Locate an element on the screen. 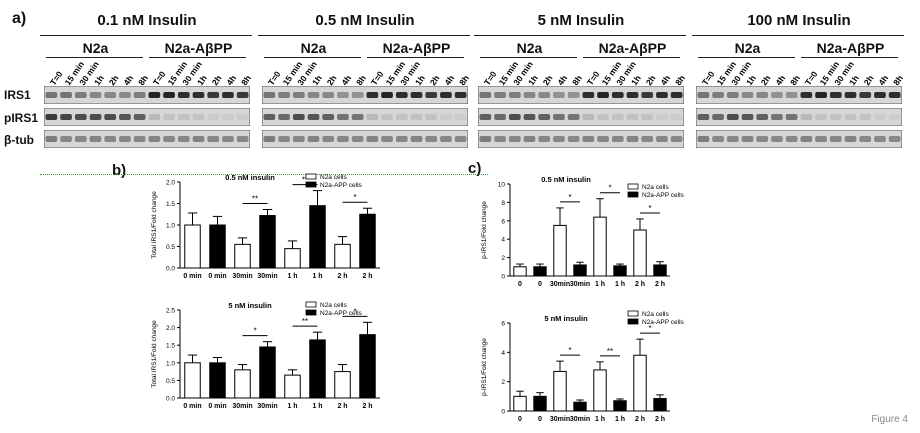 Image resolution: width=920 pixels, height=433 pixels. legend-swatch-n2a-app is located at coordinates (633, 194).